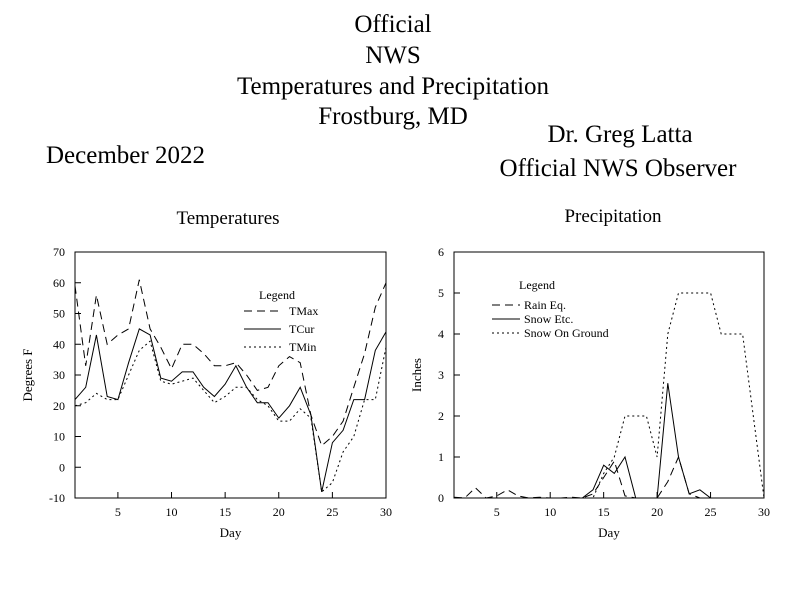 This screenshot has width=786, height=608. What do you see at coordinates (225, 512) in the screenshot?
I see `temp-x-tick-label: 15` at bounding box center [225, 512].